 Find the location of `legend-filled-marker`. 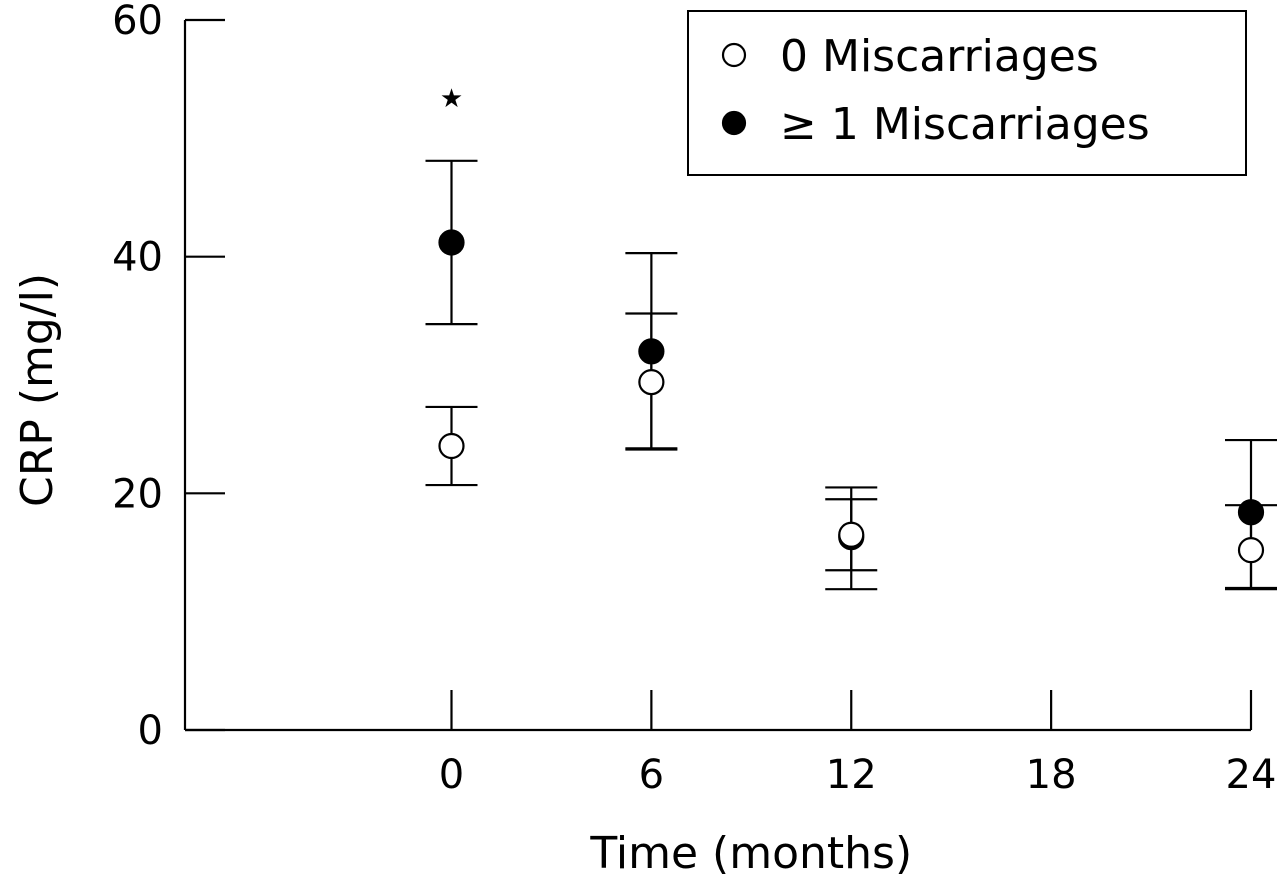

legend-filled-marker is located at coordinates (734, 123).